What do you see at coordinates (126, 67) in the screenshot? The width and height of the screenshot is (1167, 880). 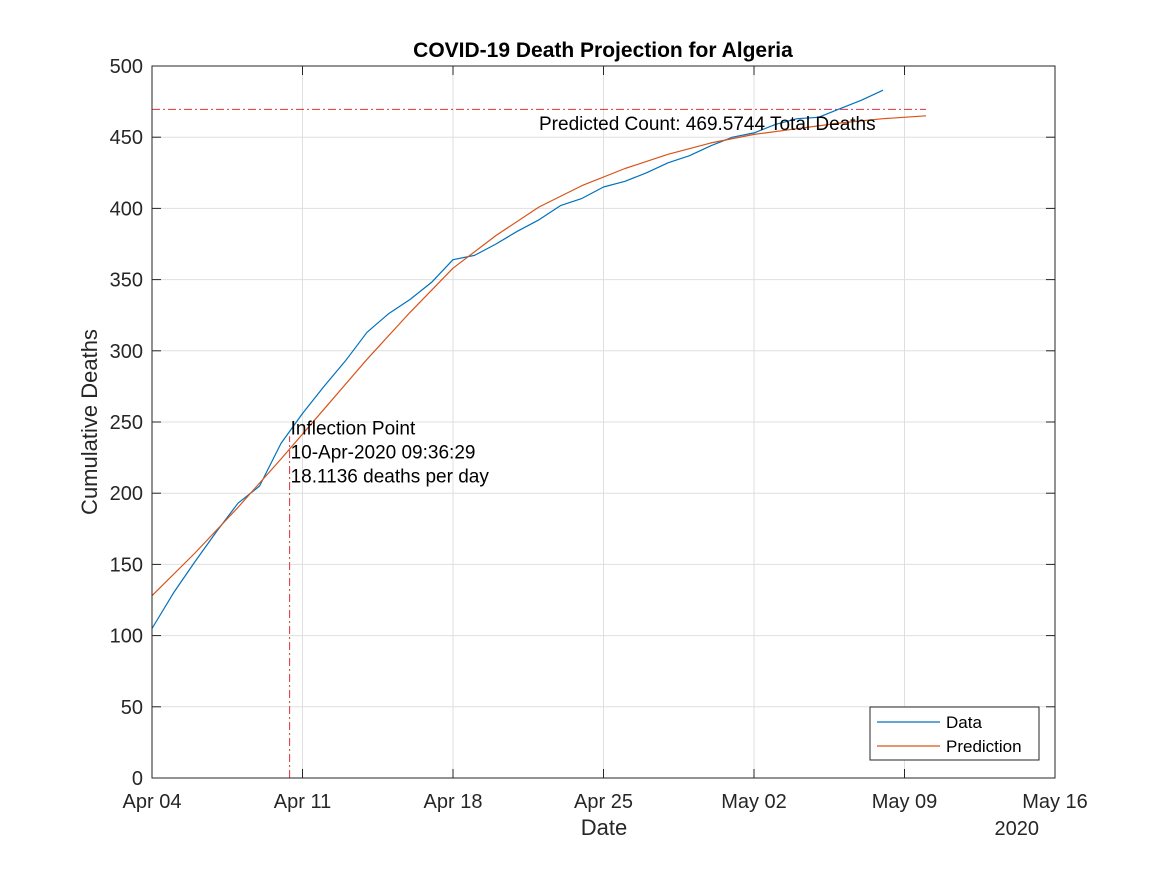 I see `y-tick-label: 500` at bounding box center [126, 67].